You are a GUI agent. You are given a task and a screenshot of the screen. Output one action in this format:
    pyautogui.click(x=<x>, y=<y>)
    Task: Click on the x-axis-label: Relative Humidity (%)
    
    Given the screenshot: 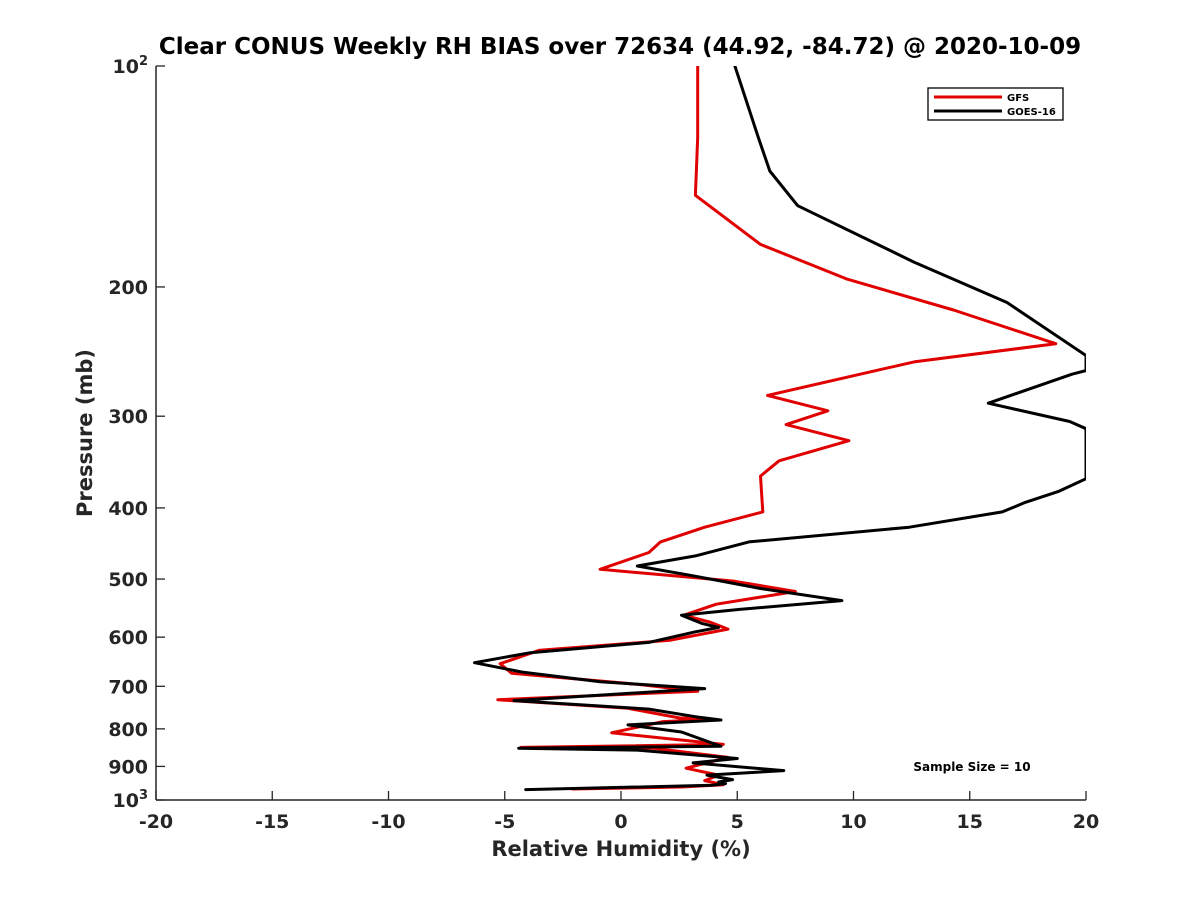 What is the action you would take?
    pyautogui.click(x=620, y=849)
    